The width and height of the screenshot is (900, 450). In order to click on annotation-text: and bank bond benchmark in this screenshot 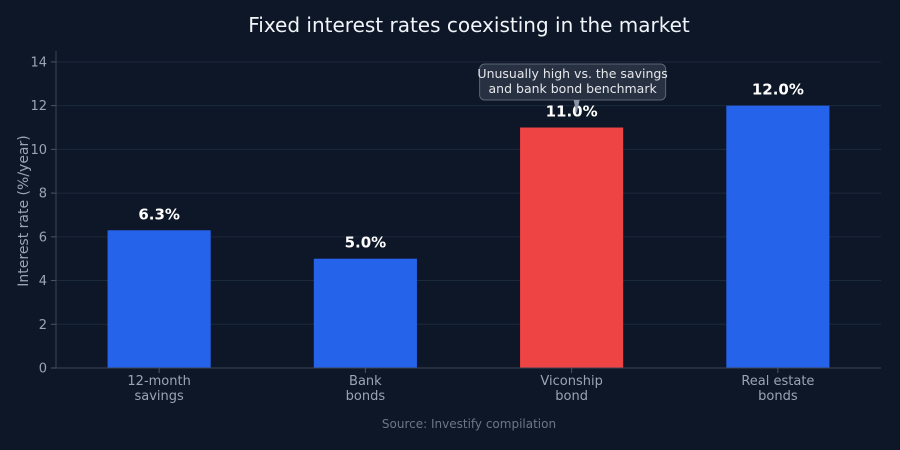, I will do `click(573, 88)`.